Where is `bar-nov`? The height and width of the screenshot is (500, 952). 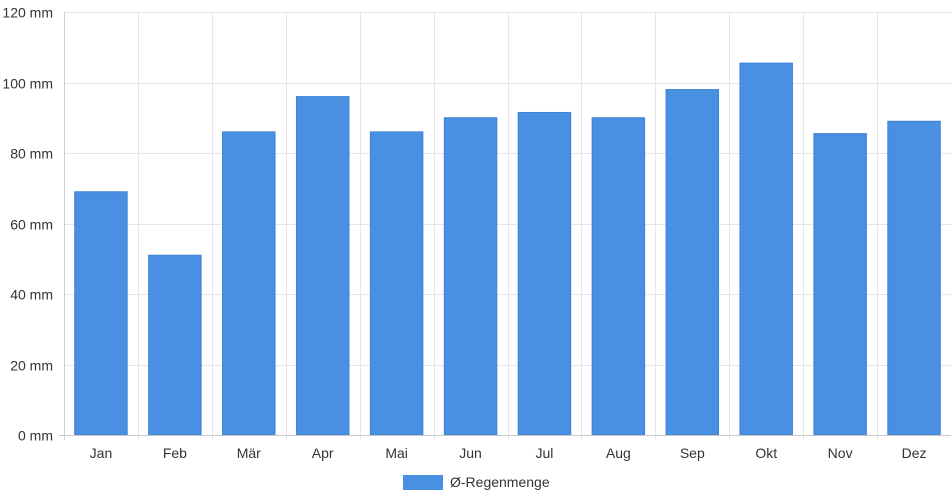 bar-nov is located at coordinates (840, 284).